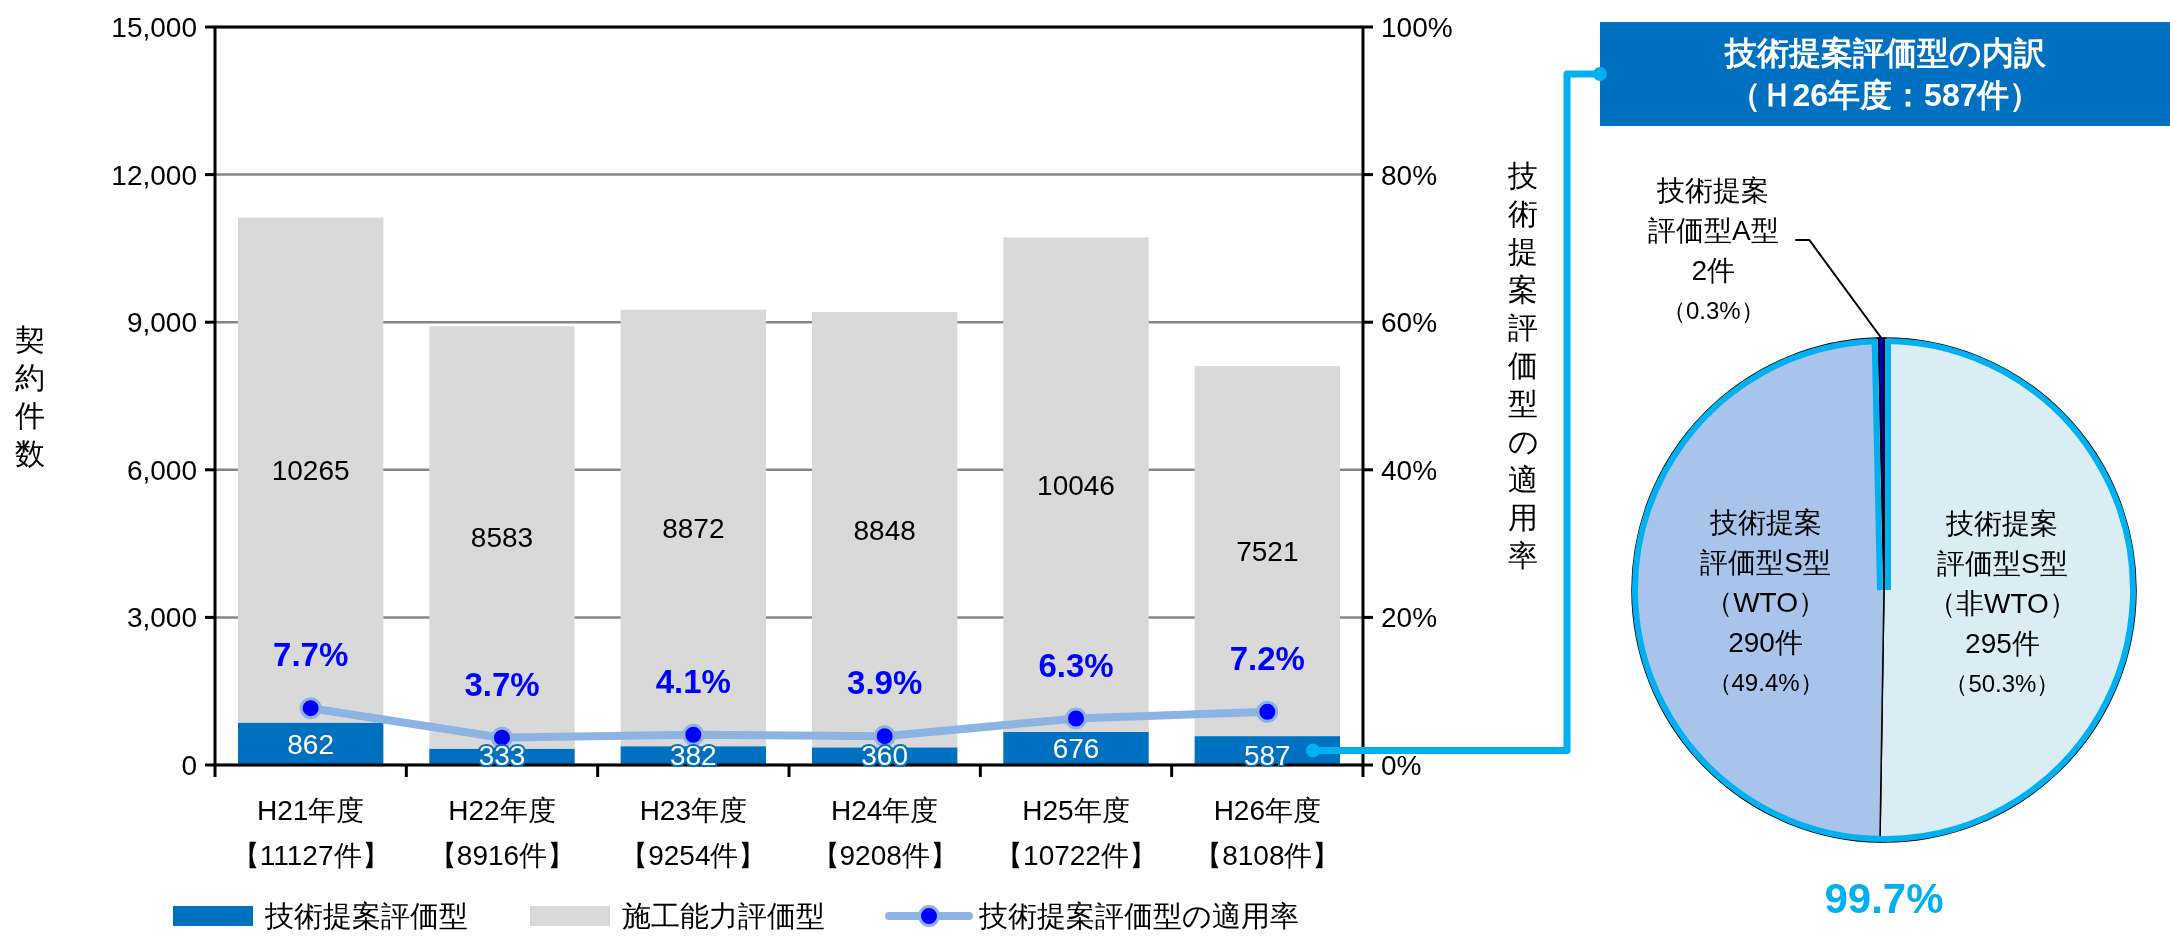  I want to click on data-label: 360, so click(885, 755).